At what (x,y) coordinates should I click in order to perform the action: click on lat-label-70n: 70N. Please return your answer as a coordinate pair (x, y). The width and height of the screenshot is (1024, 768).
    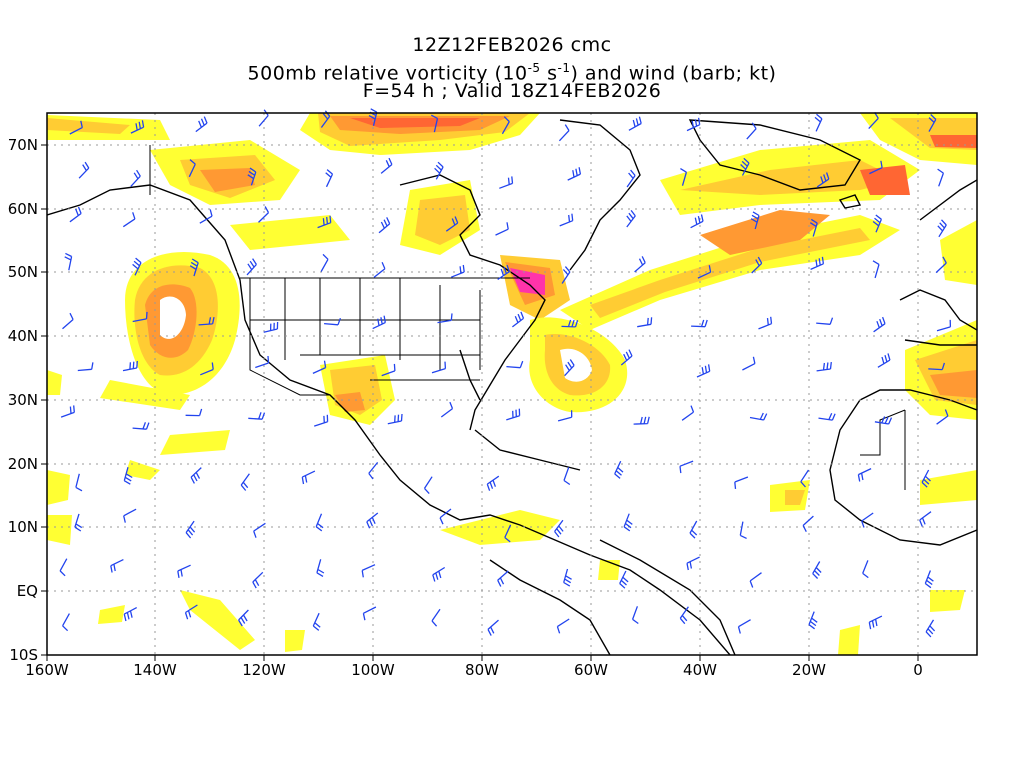
    Looking at the image, I should click on (23, 145).